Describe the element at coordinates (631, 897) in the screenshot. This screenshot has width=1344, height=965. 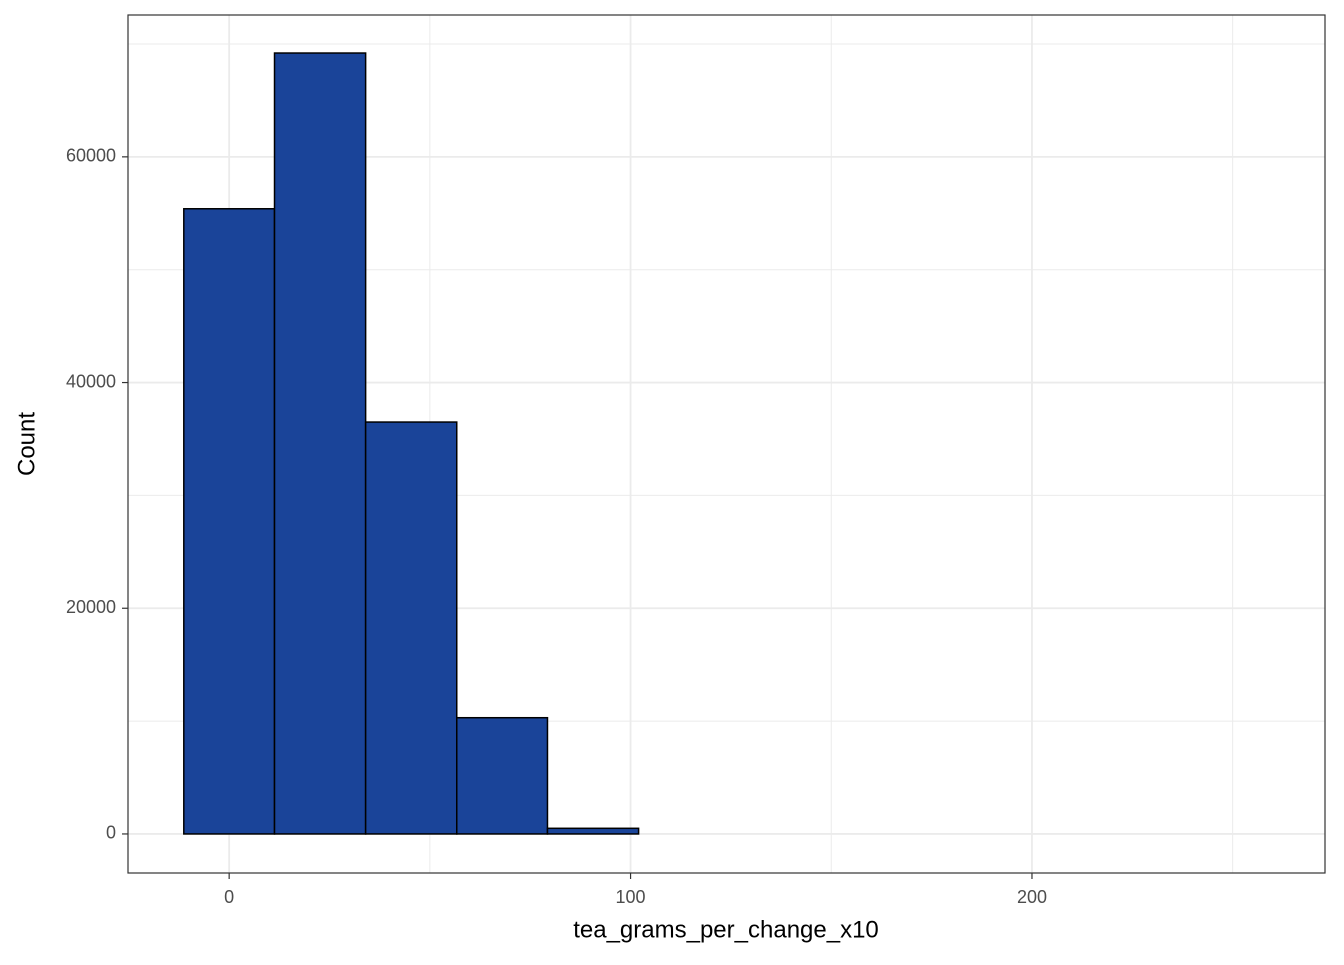
I see `x-tick-label: 100` at that location.